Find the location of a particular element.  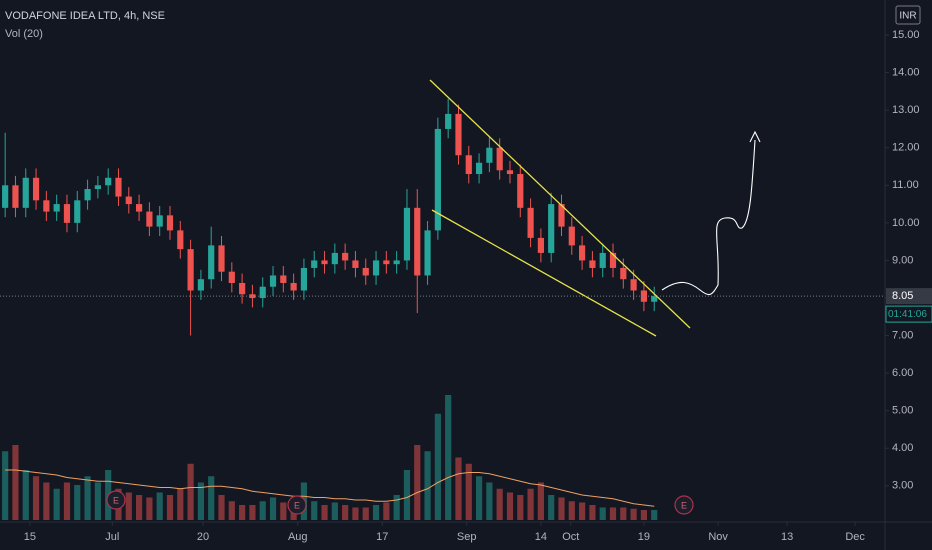

symbol-title: VODAFONE IDEA LTD, 4h, NSE is located at coordinates (85, 16).